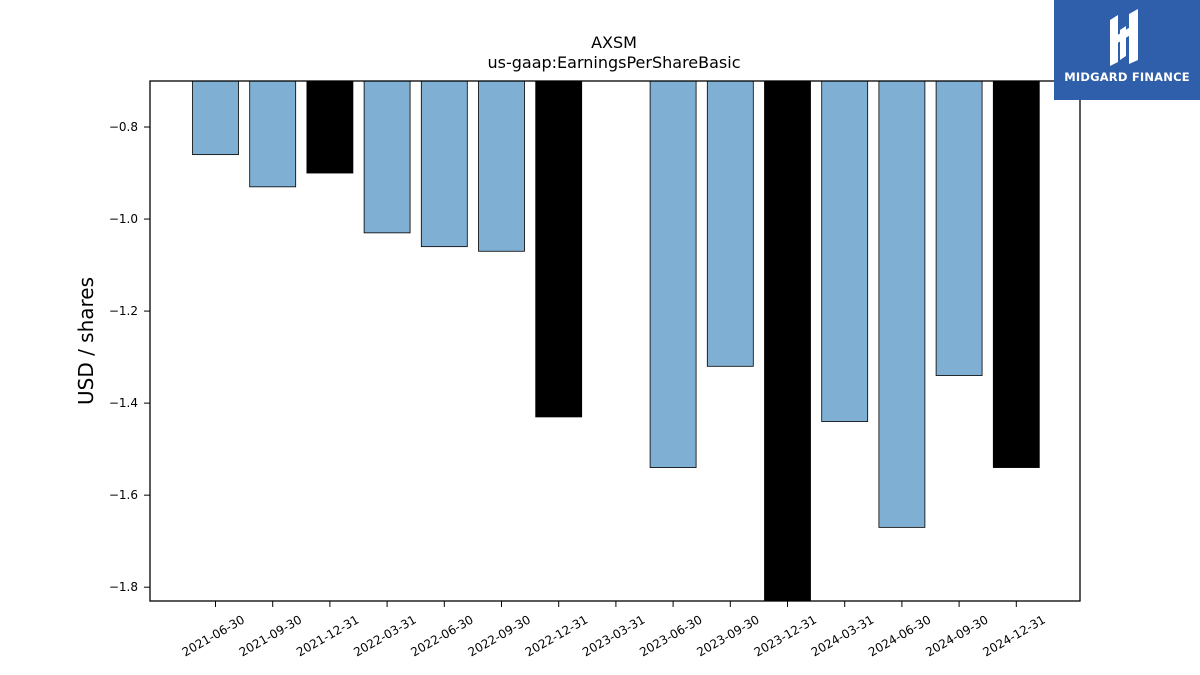 This screenshot has height=675, width=1200. Describe the element at coordinates (1013, 635) in the screenshot. I see `x-tick-label: 2024-12-31` at that location.